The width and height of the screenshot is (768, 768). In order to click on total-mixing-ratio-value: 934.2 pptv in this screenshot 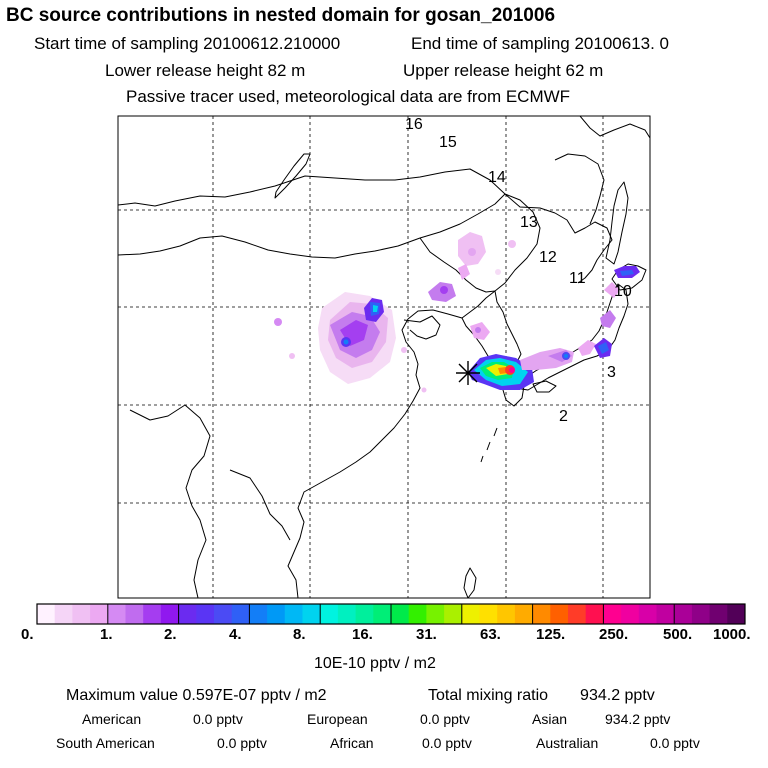, I will do `click(617, 695)`.